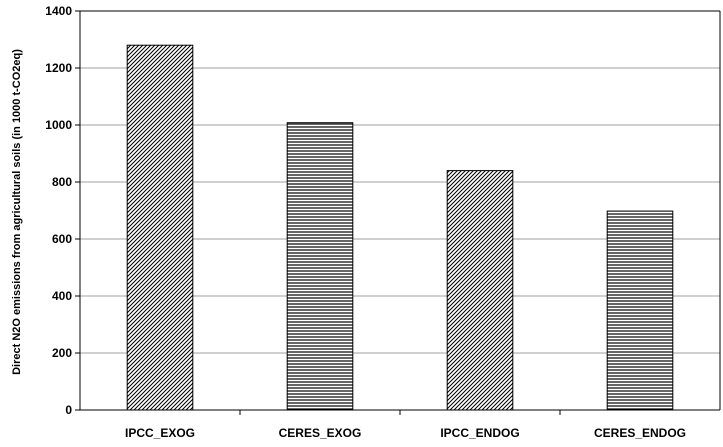 Image resolution: width=723 pixels, height=447 pixels. What do you see at coordinates (320, 266) in the screenshot?
I see `bar-ceres-exog` at bounding box center [320, 266].